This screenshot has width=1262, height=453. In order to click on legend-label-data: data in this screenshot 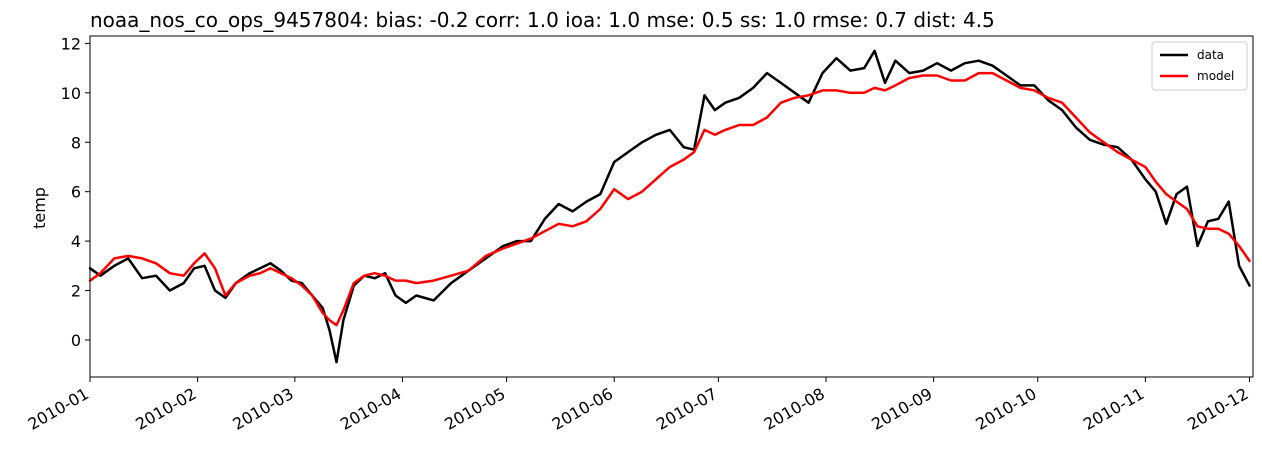, I will do `click(1210, 55)`.